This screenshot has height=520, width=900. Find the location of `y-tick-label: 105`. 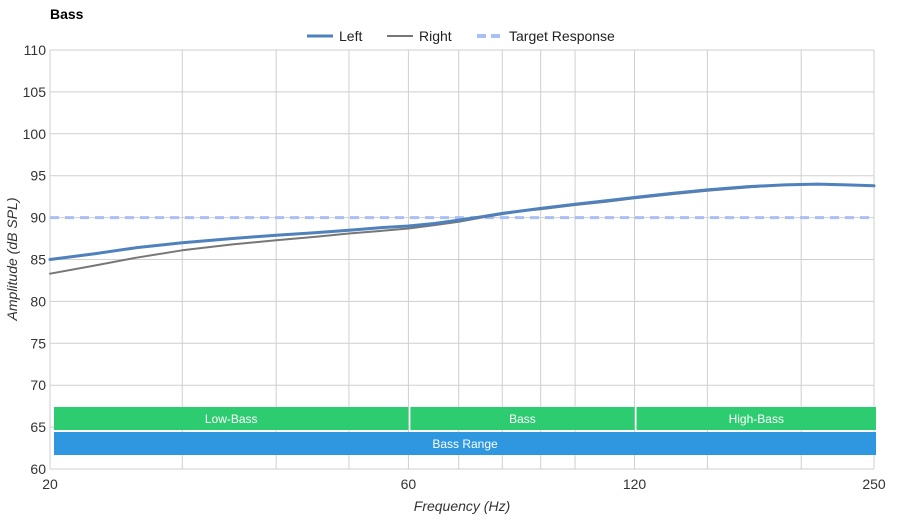

y-tick-label: 105 is located at coordinates (35, 92).